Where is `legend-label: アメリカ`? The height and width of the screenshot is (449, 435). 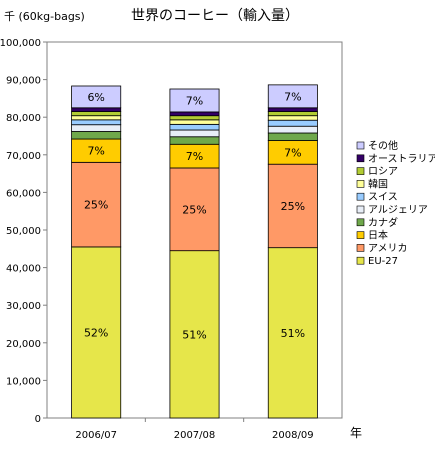 legend-label: アメリカ is located at coordinates (388, 248).